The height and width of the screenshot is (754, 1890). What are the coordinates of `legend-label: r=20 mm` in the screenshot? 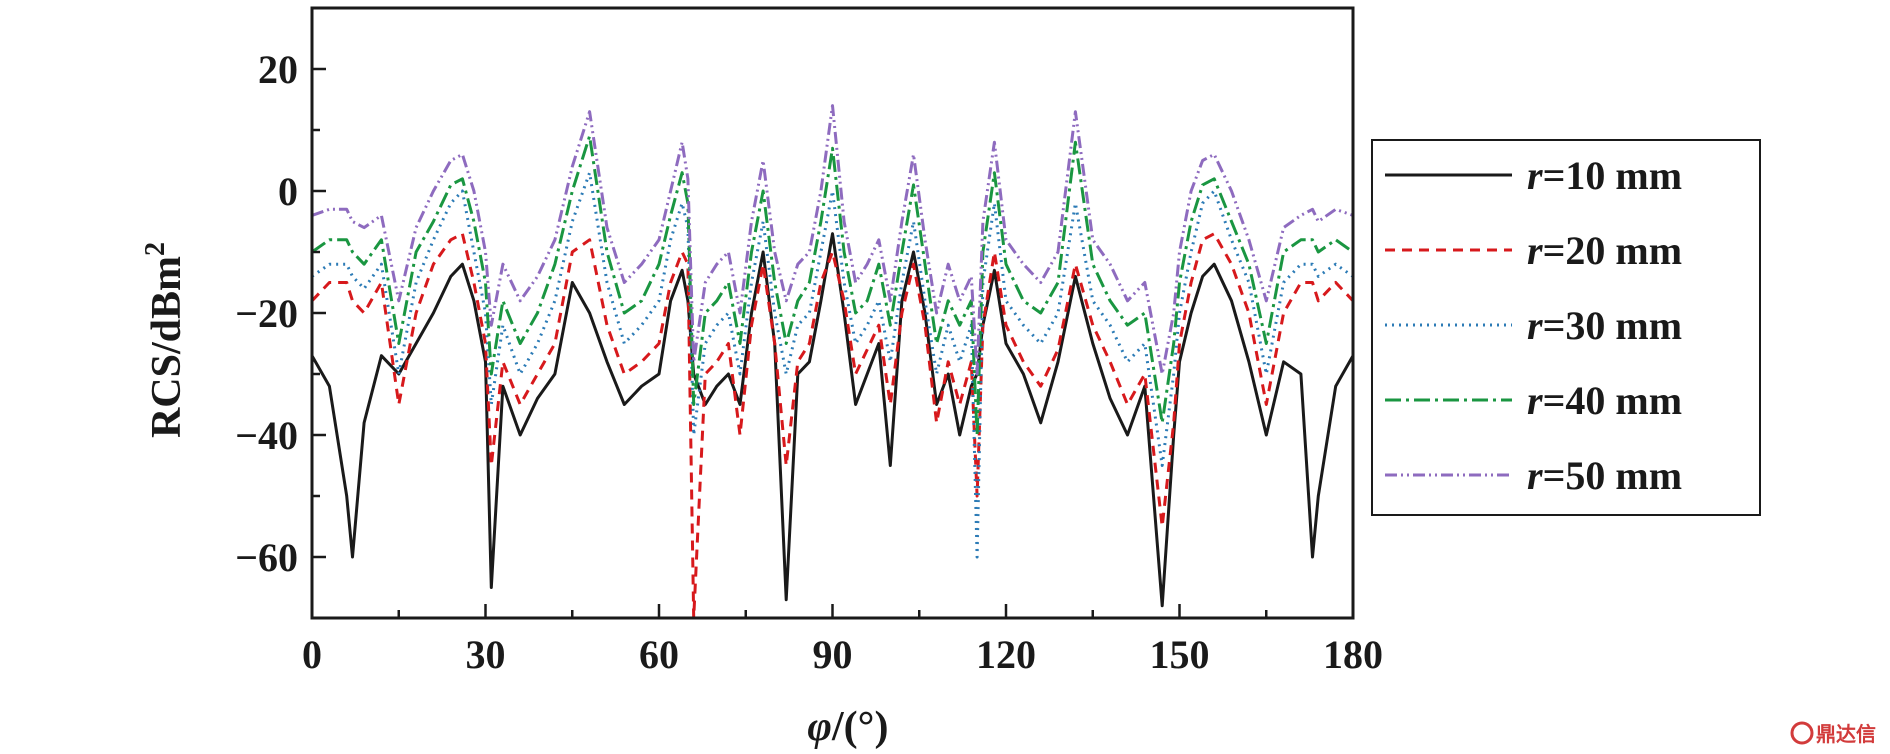 It's located at (1604, 250).